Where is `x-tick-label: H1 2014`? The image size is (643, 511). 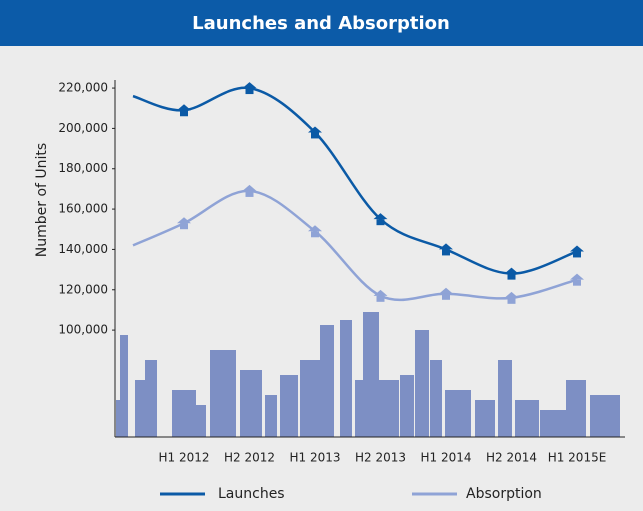
x-tick-label: H1 2014 is located at coordinates (445, 458).